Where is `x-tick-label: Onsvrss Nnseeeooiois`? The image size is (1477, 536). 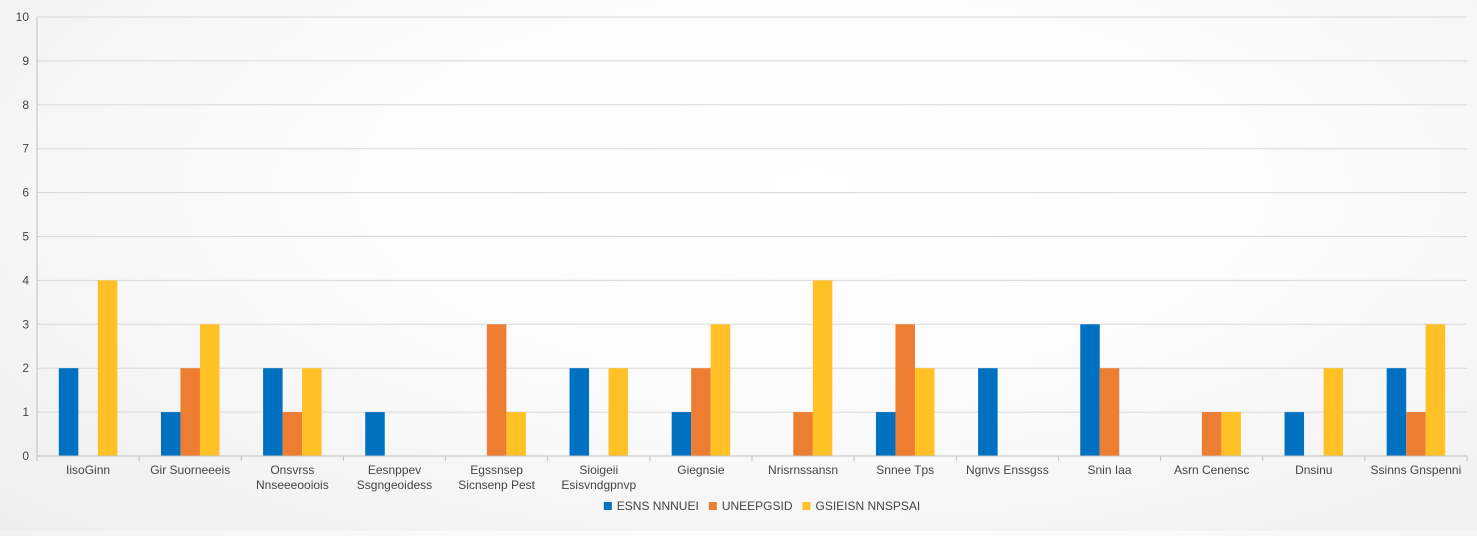
x-tick-label: Onsvrss Nnseeeooiois is located at coordinates (292, 477).